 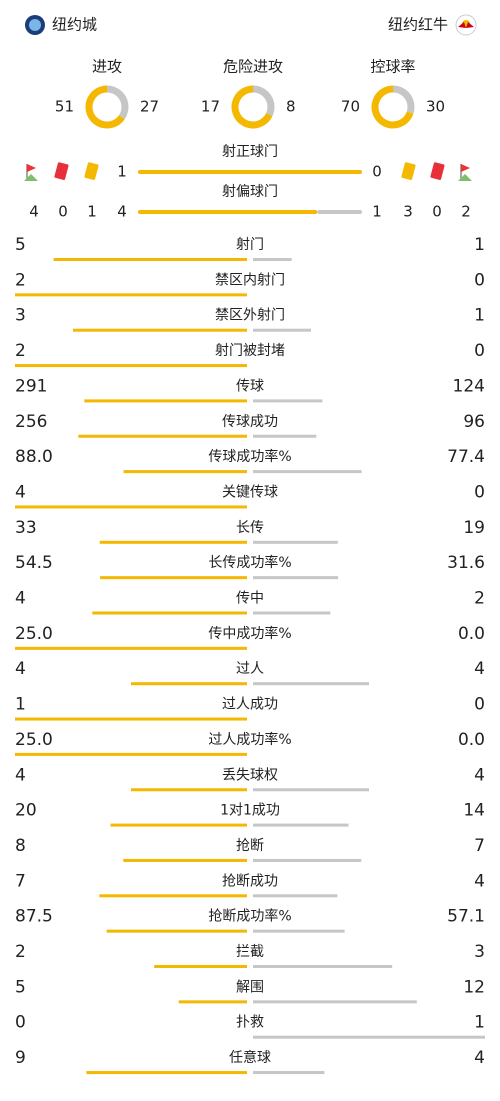 I want to click on stat-label: 丢失球权, so click(x=250, y=775).